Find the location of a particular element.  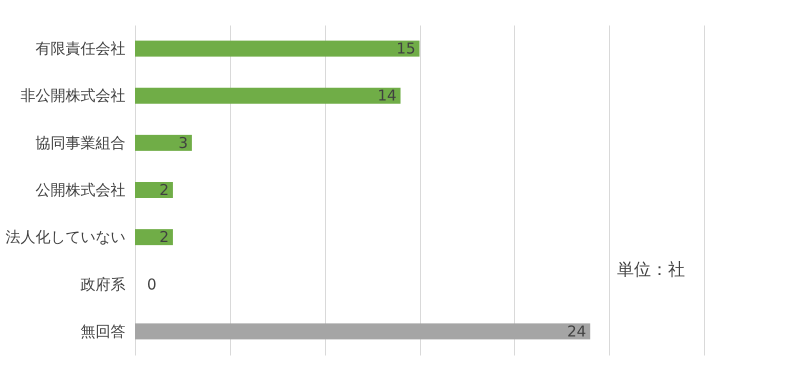

annotation: 単位：社 is located at coordinates (651, 270).